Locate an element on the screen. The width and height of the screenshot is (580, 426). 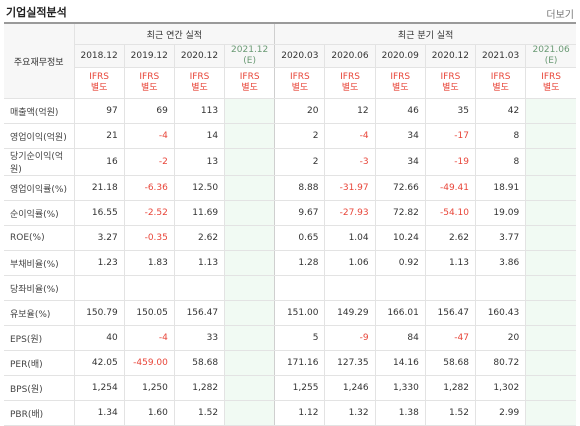
table-cell: -47 is located at coordinates (450, 338).